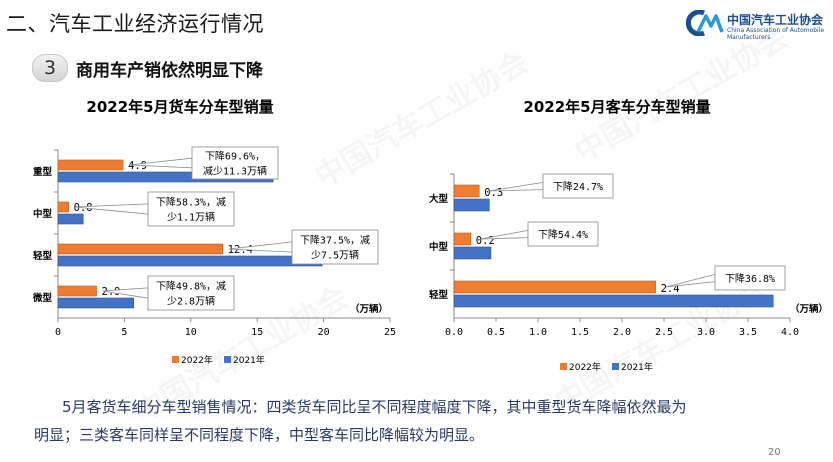 This screenshot has height=462, width=833. Describe the element at coordinates (538, 332) in the screenshot. I see `x-tick-label: 1.0` at that location.